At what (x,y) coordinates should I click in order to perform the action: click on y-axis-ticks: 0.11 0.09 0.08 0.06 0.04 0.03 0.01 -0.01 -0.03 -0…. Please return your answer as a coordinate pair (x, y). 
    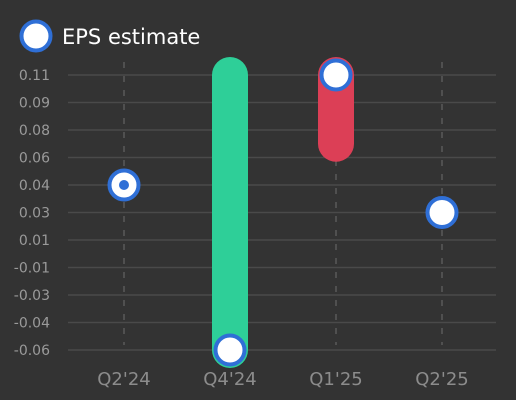
    Looking at the image, I should click on (32, 213).